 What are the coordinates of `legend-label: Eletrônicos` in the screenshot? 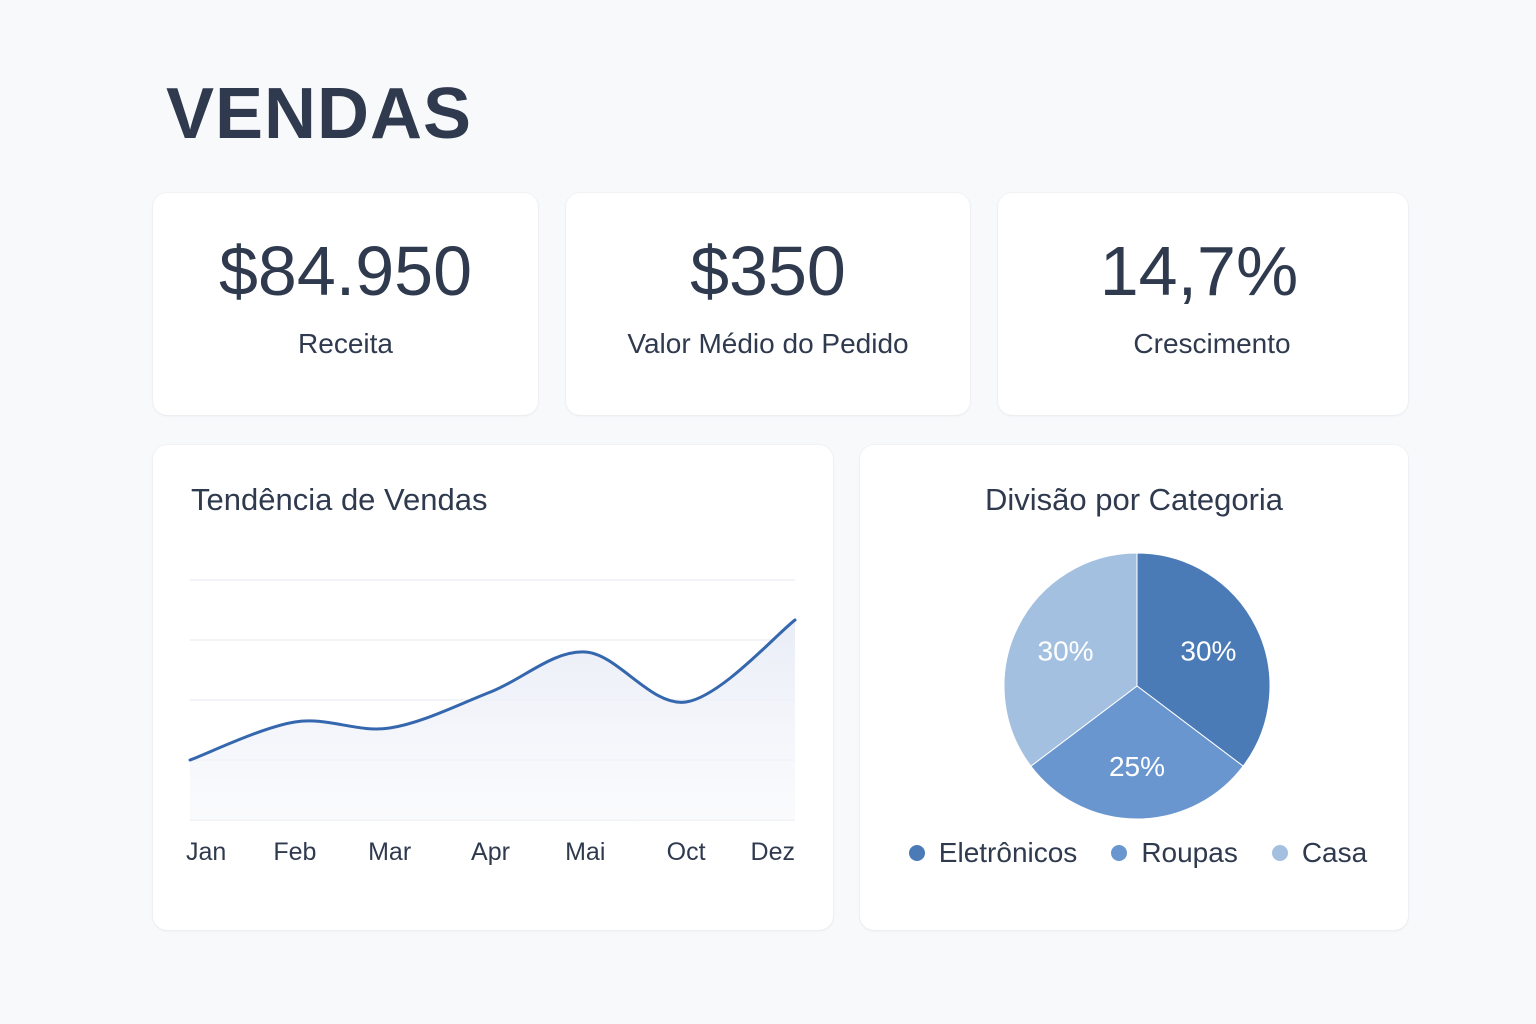 It's located at (1008, 852).